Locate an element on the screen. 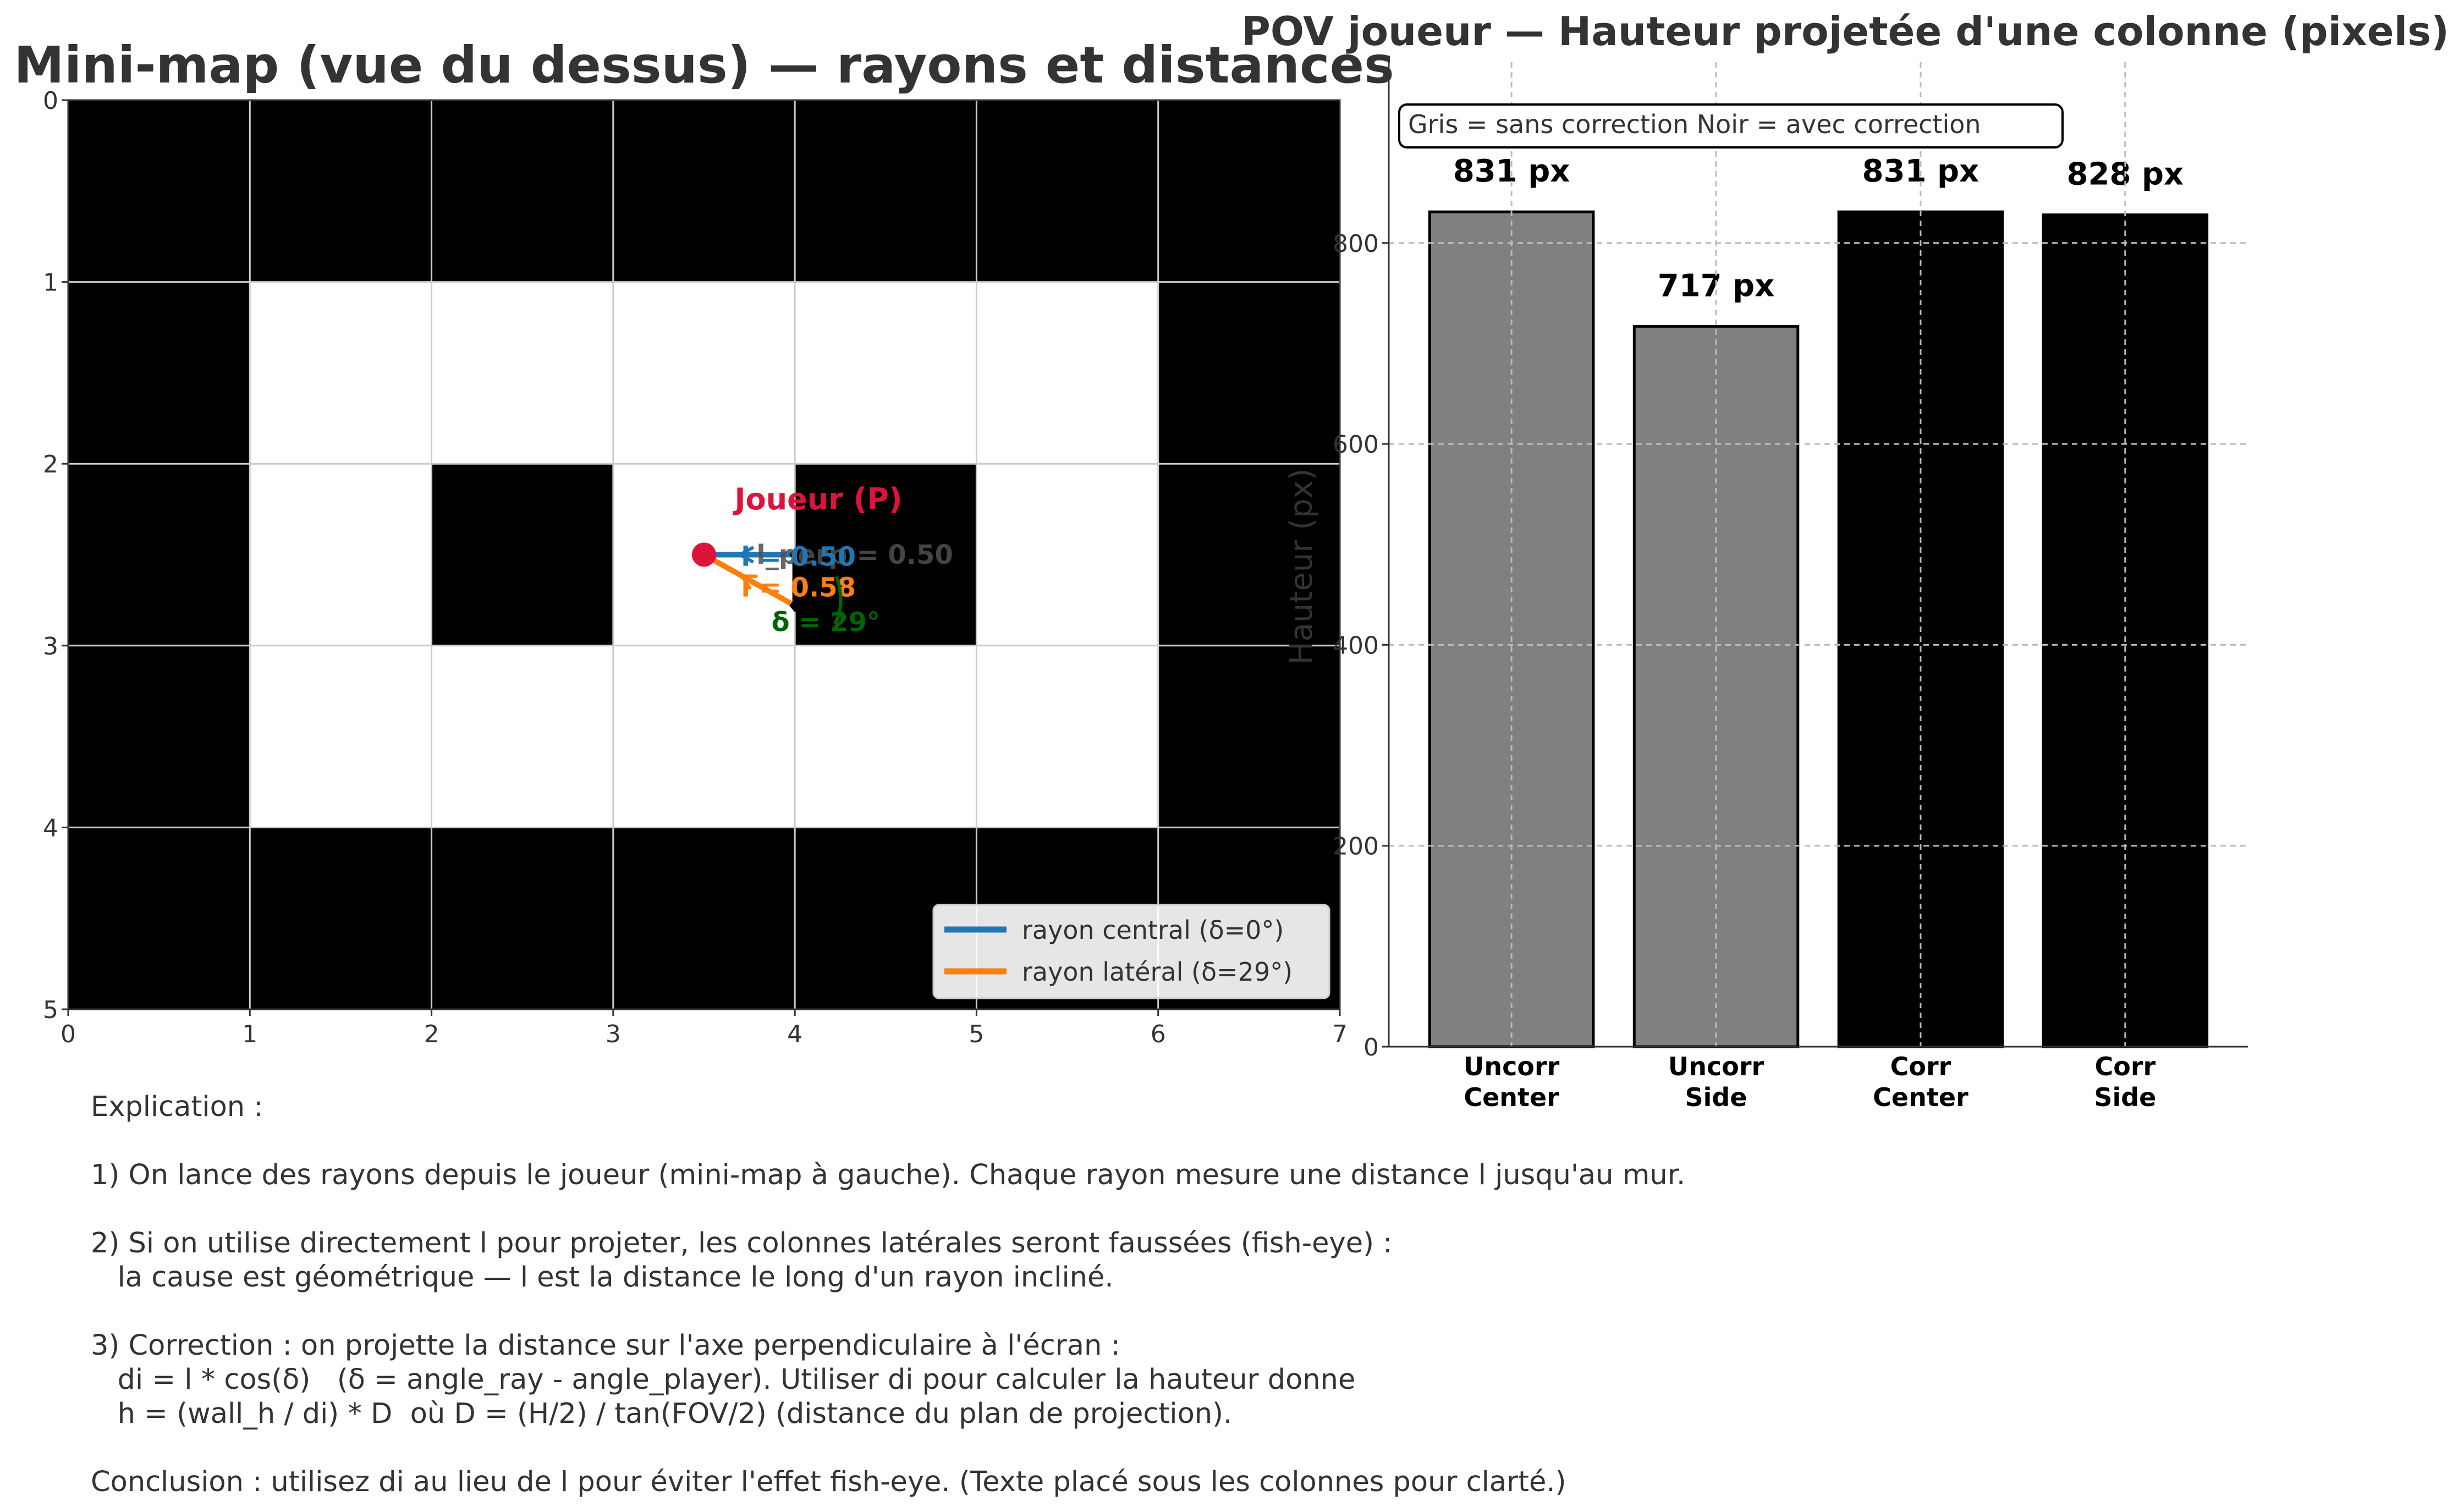 This screenshot has height=1512, width=2458. lateral-ray is located at coordinates (749, 580).